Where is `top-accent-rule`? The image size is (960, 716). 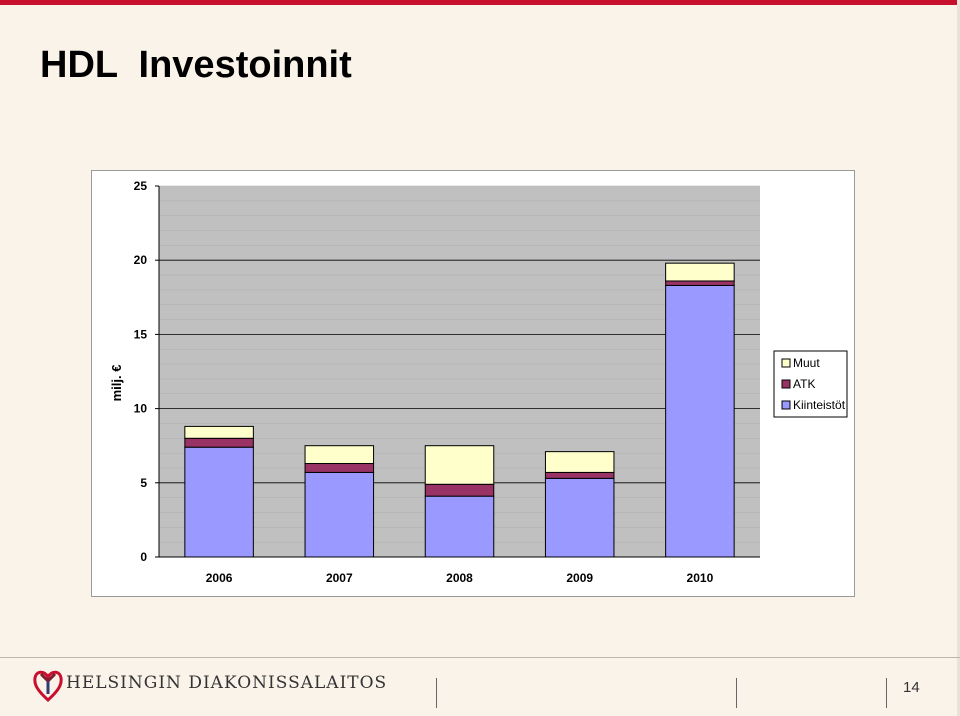 top-accent-rule is located at coordinates (480, 2).